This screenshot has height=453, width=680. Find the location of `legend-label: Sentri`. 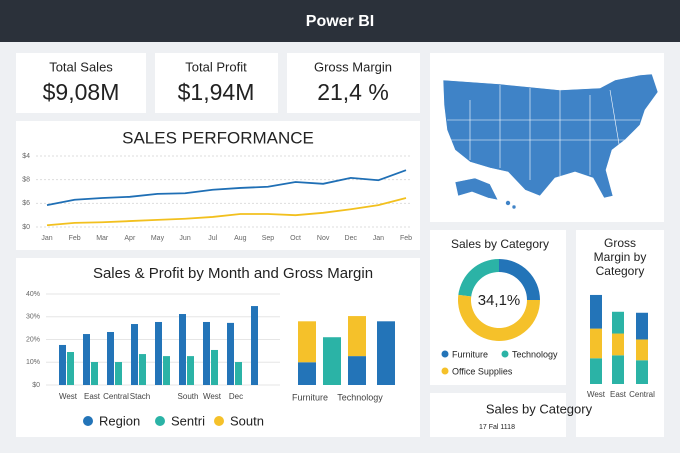

legend-label: Sentri is located at coordinates (188, 420).